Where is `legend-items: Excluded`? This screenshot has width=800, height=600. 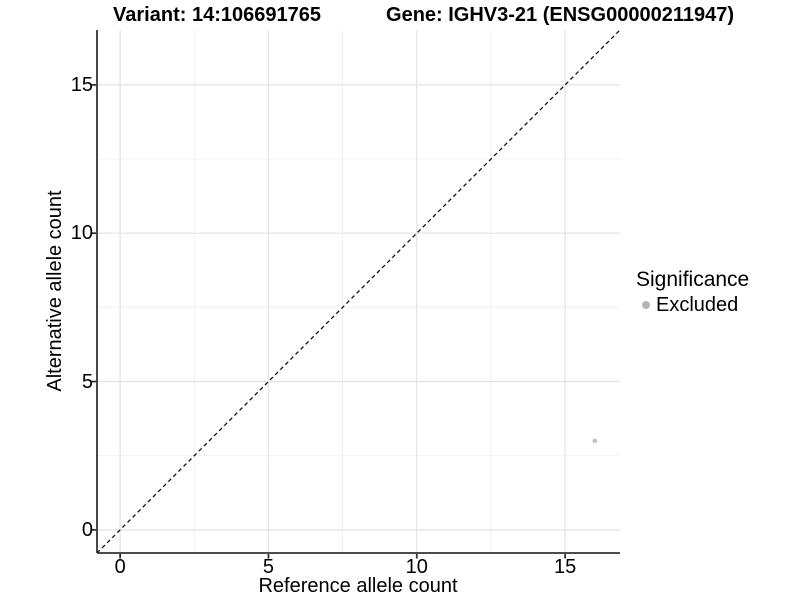
legend-items: Excluded is located at coordinates (716, 305).